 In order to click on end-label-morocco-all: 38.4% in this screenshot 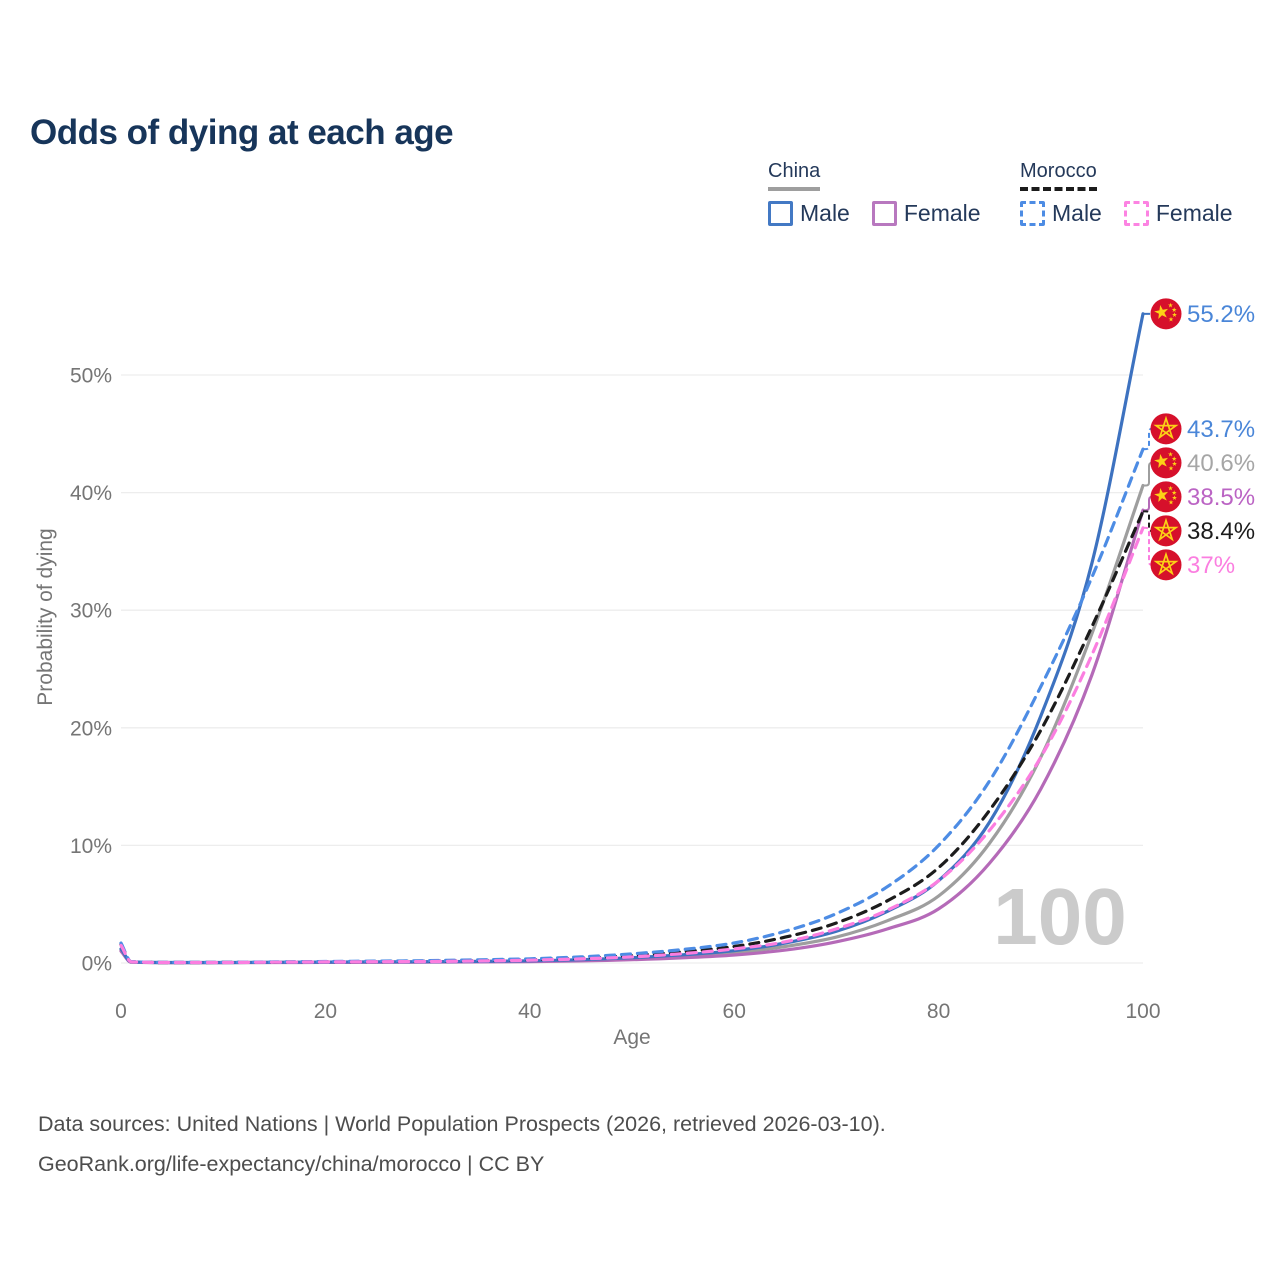, I will do `click(1221, 531)`.